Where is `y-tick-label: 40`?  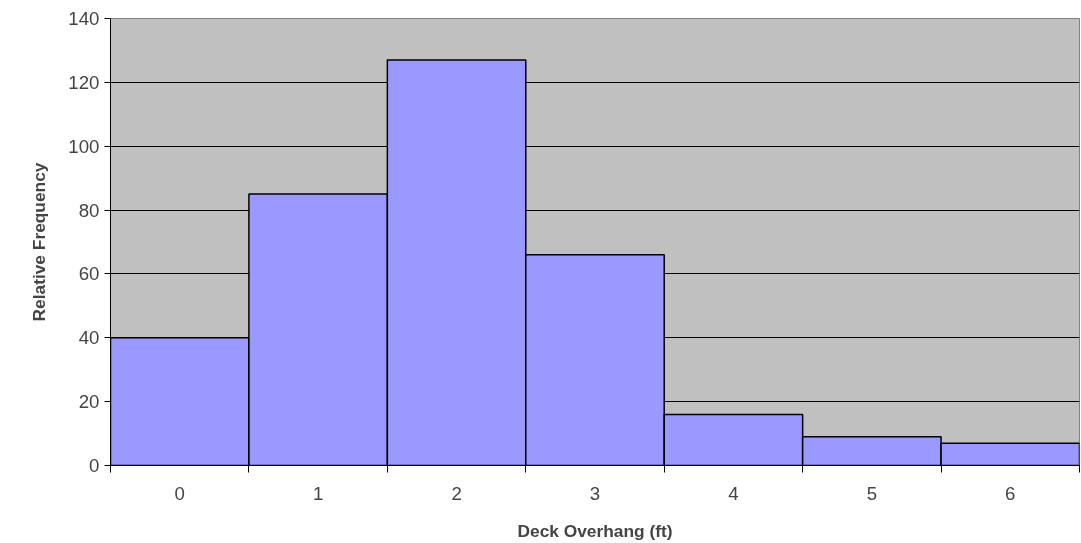
y-tick-label: 40 is located at coordinates (89, 338).